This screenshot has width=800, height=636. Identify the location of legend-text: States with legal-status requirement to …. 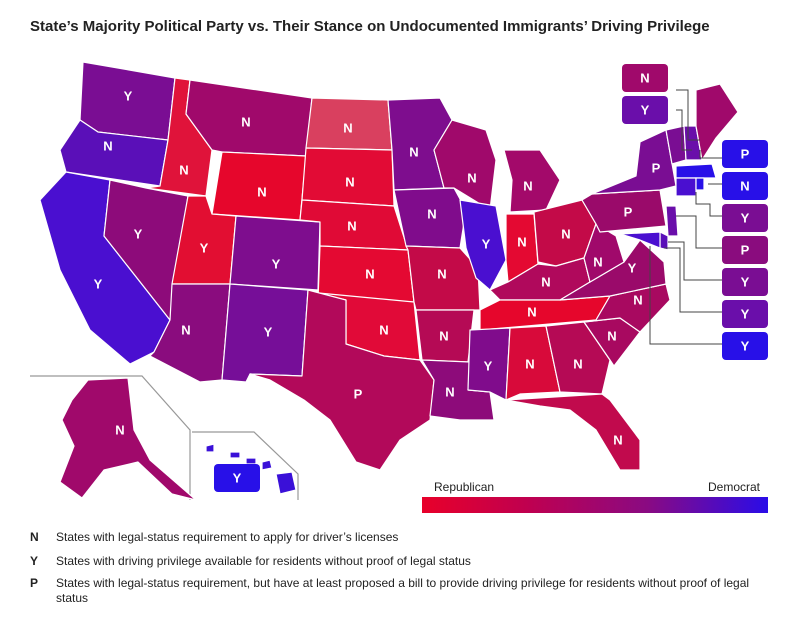
(227, 537).